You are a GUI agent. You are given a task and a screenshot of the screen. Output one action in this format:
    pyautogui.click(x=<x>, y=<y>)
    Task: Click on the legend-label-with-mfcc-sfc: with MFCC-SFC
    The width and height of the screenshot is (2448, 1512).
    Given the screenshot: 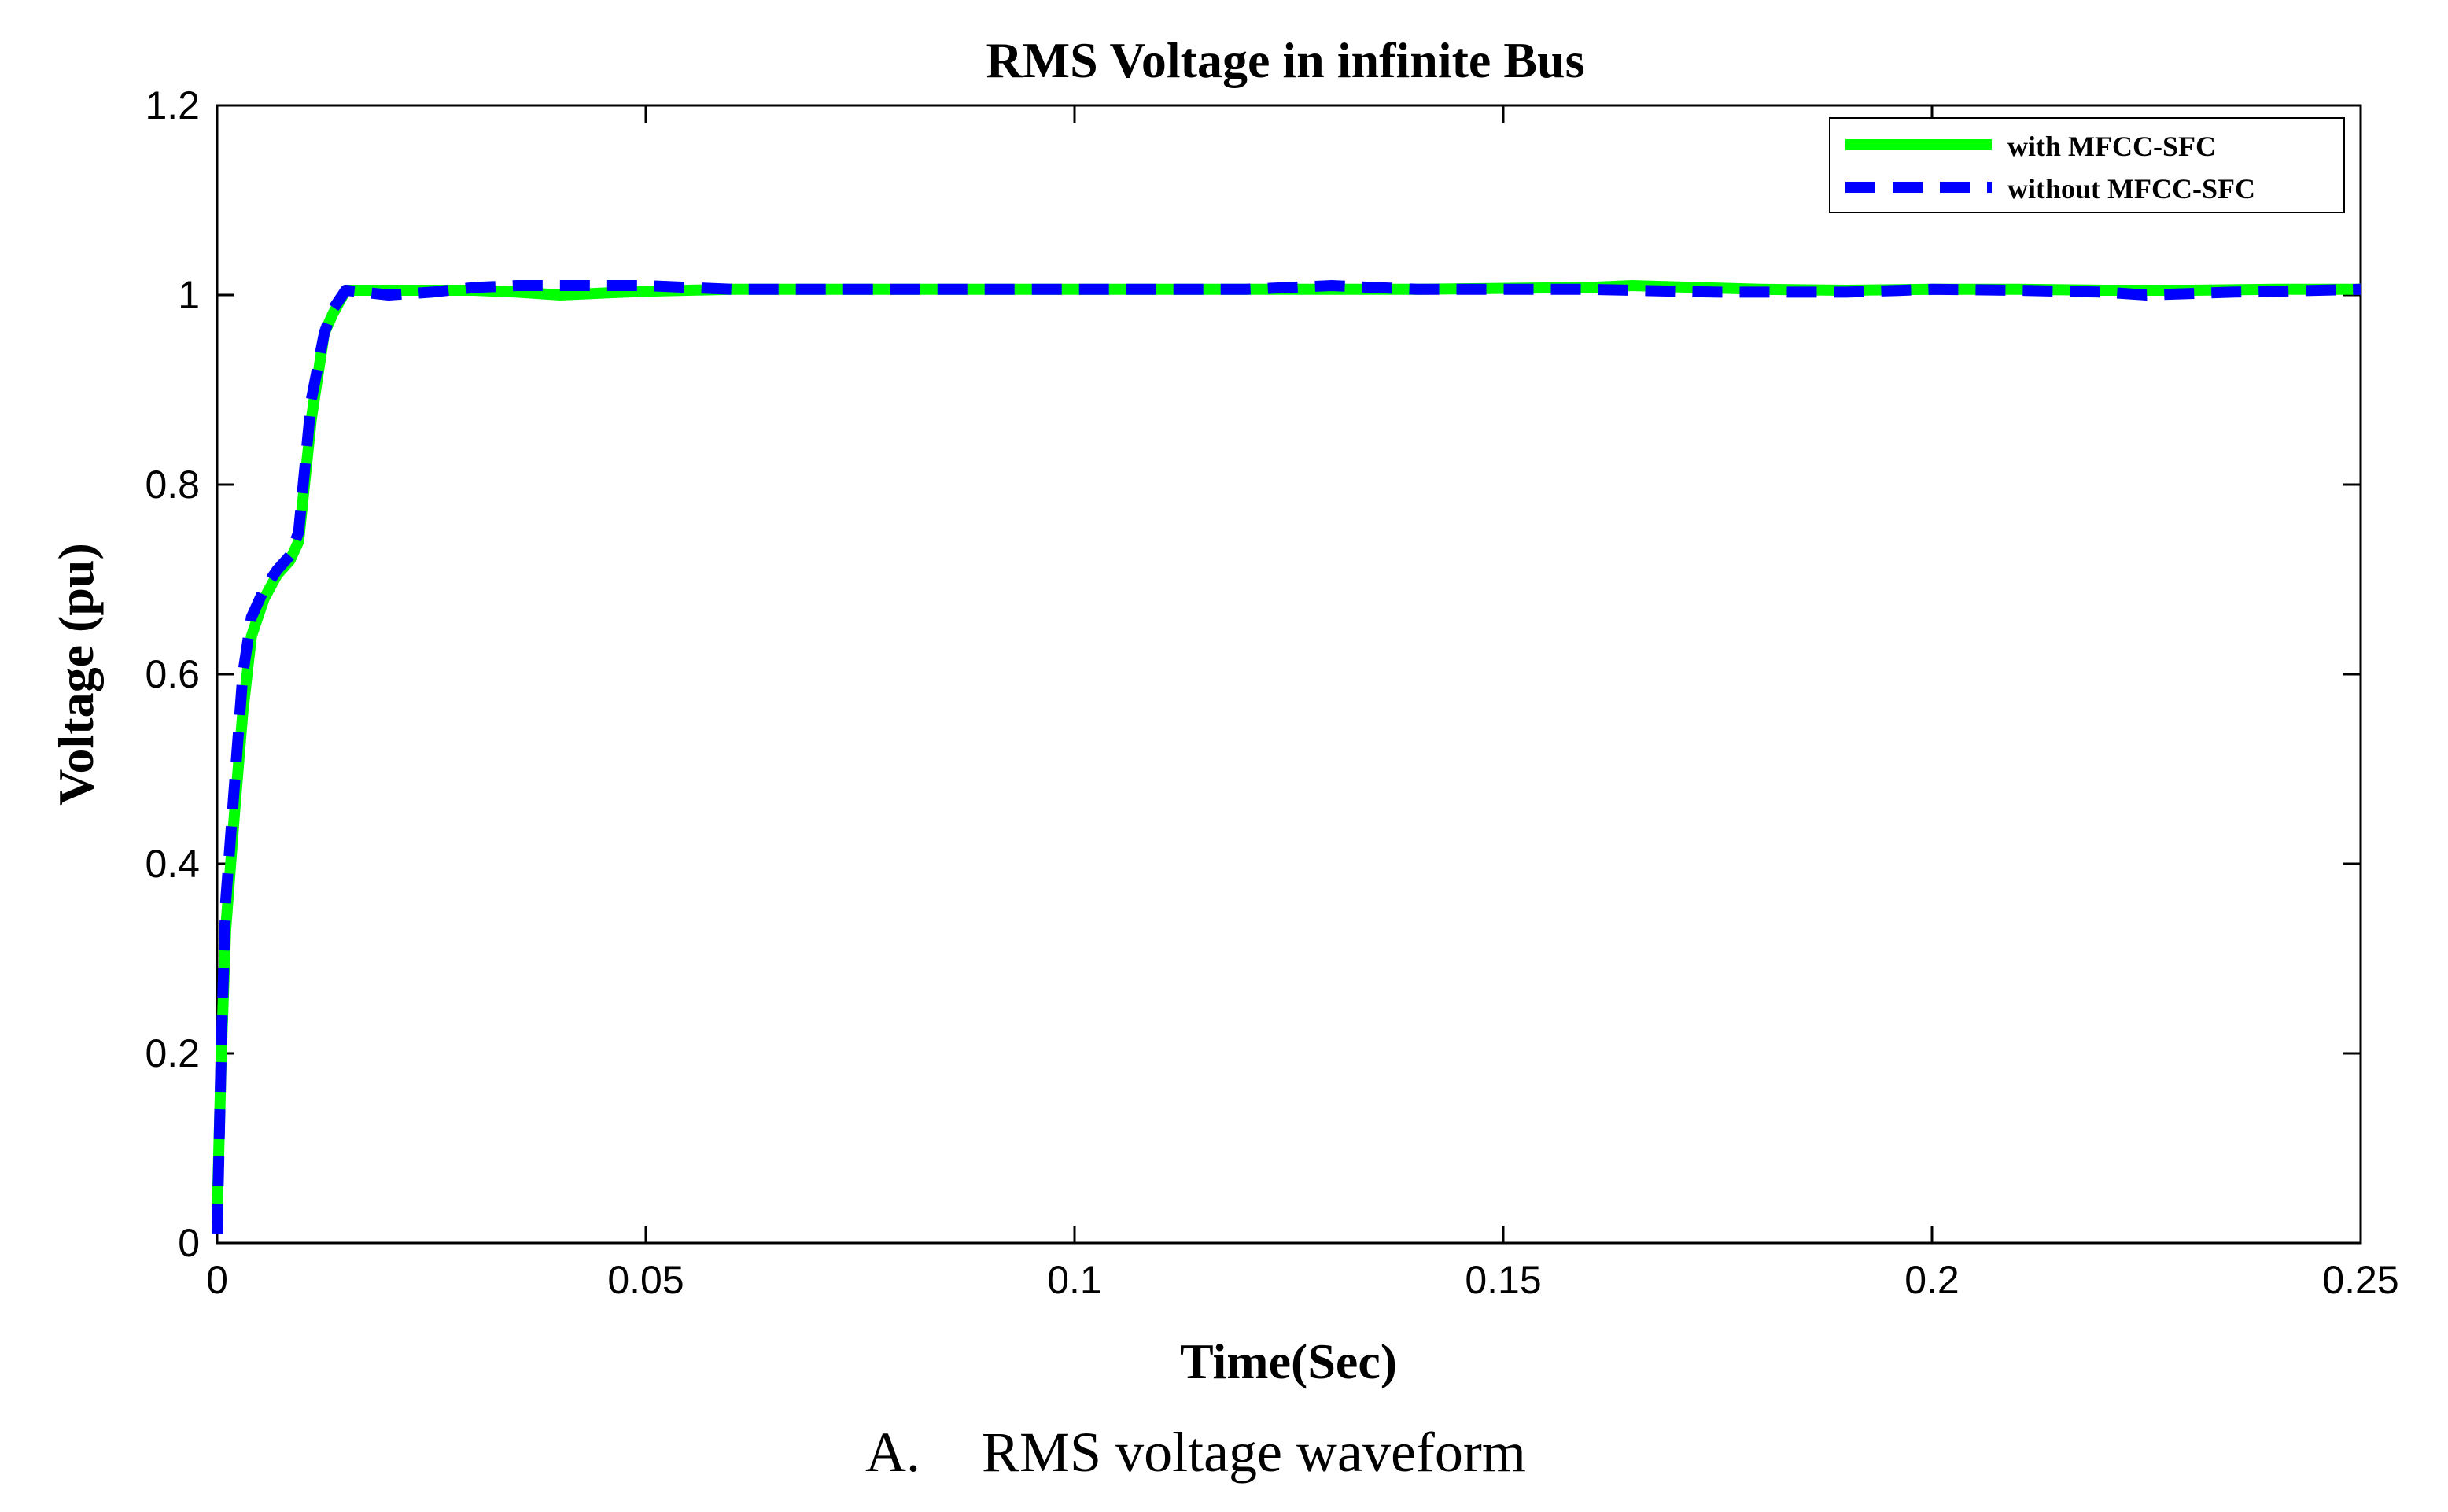 What is the action you would take?
    pyautogui.click(x=2111, y=146)
    